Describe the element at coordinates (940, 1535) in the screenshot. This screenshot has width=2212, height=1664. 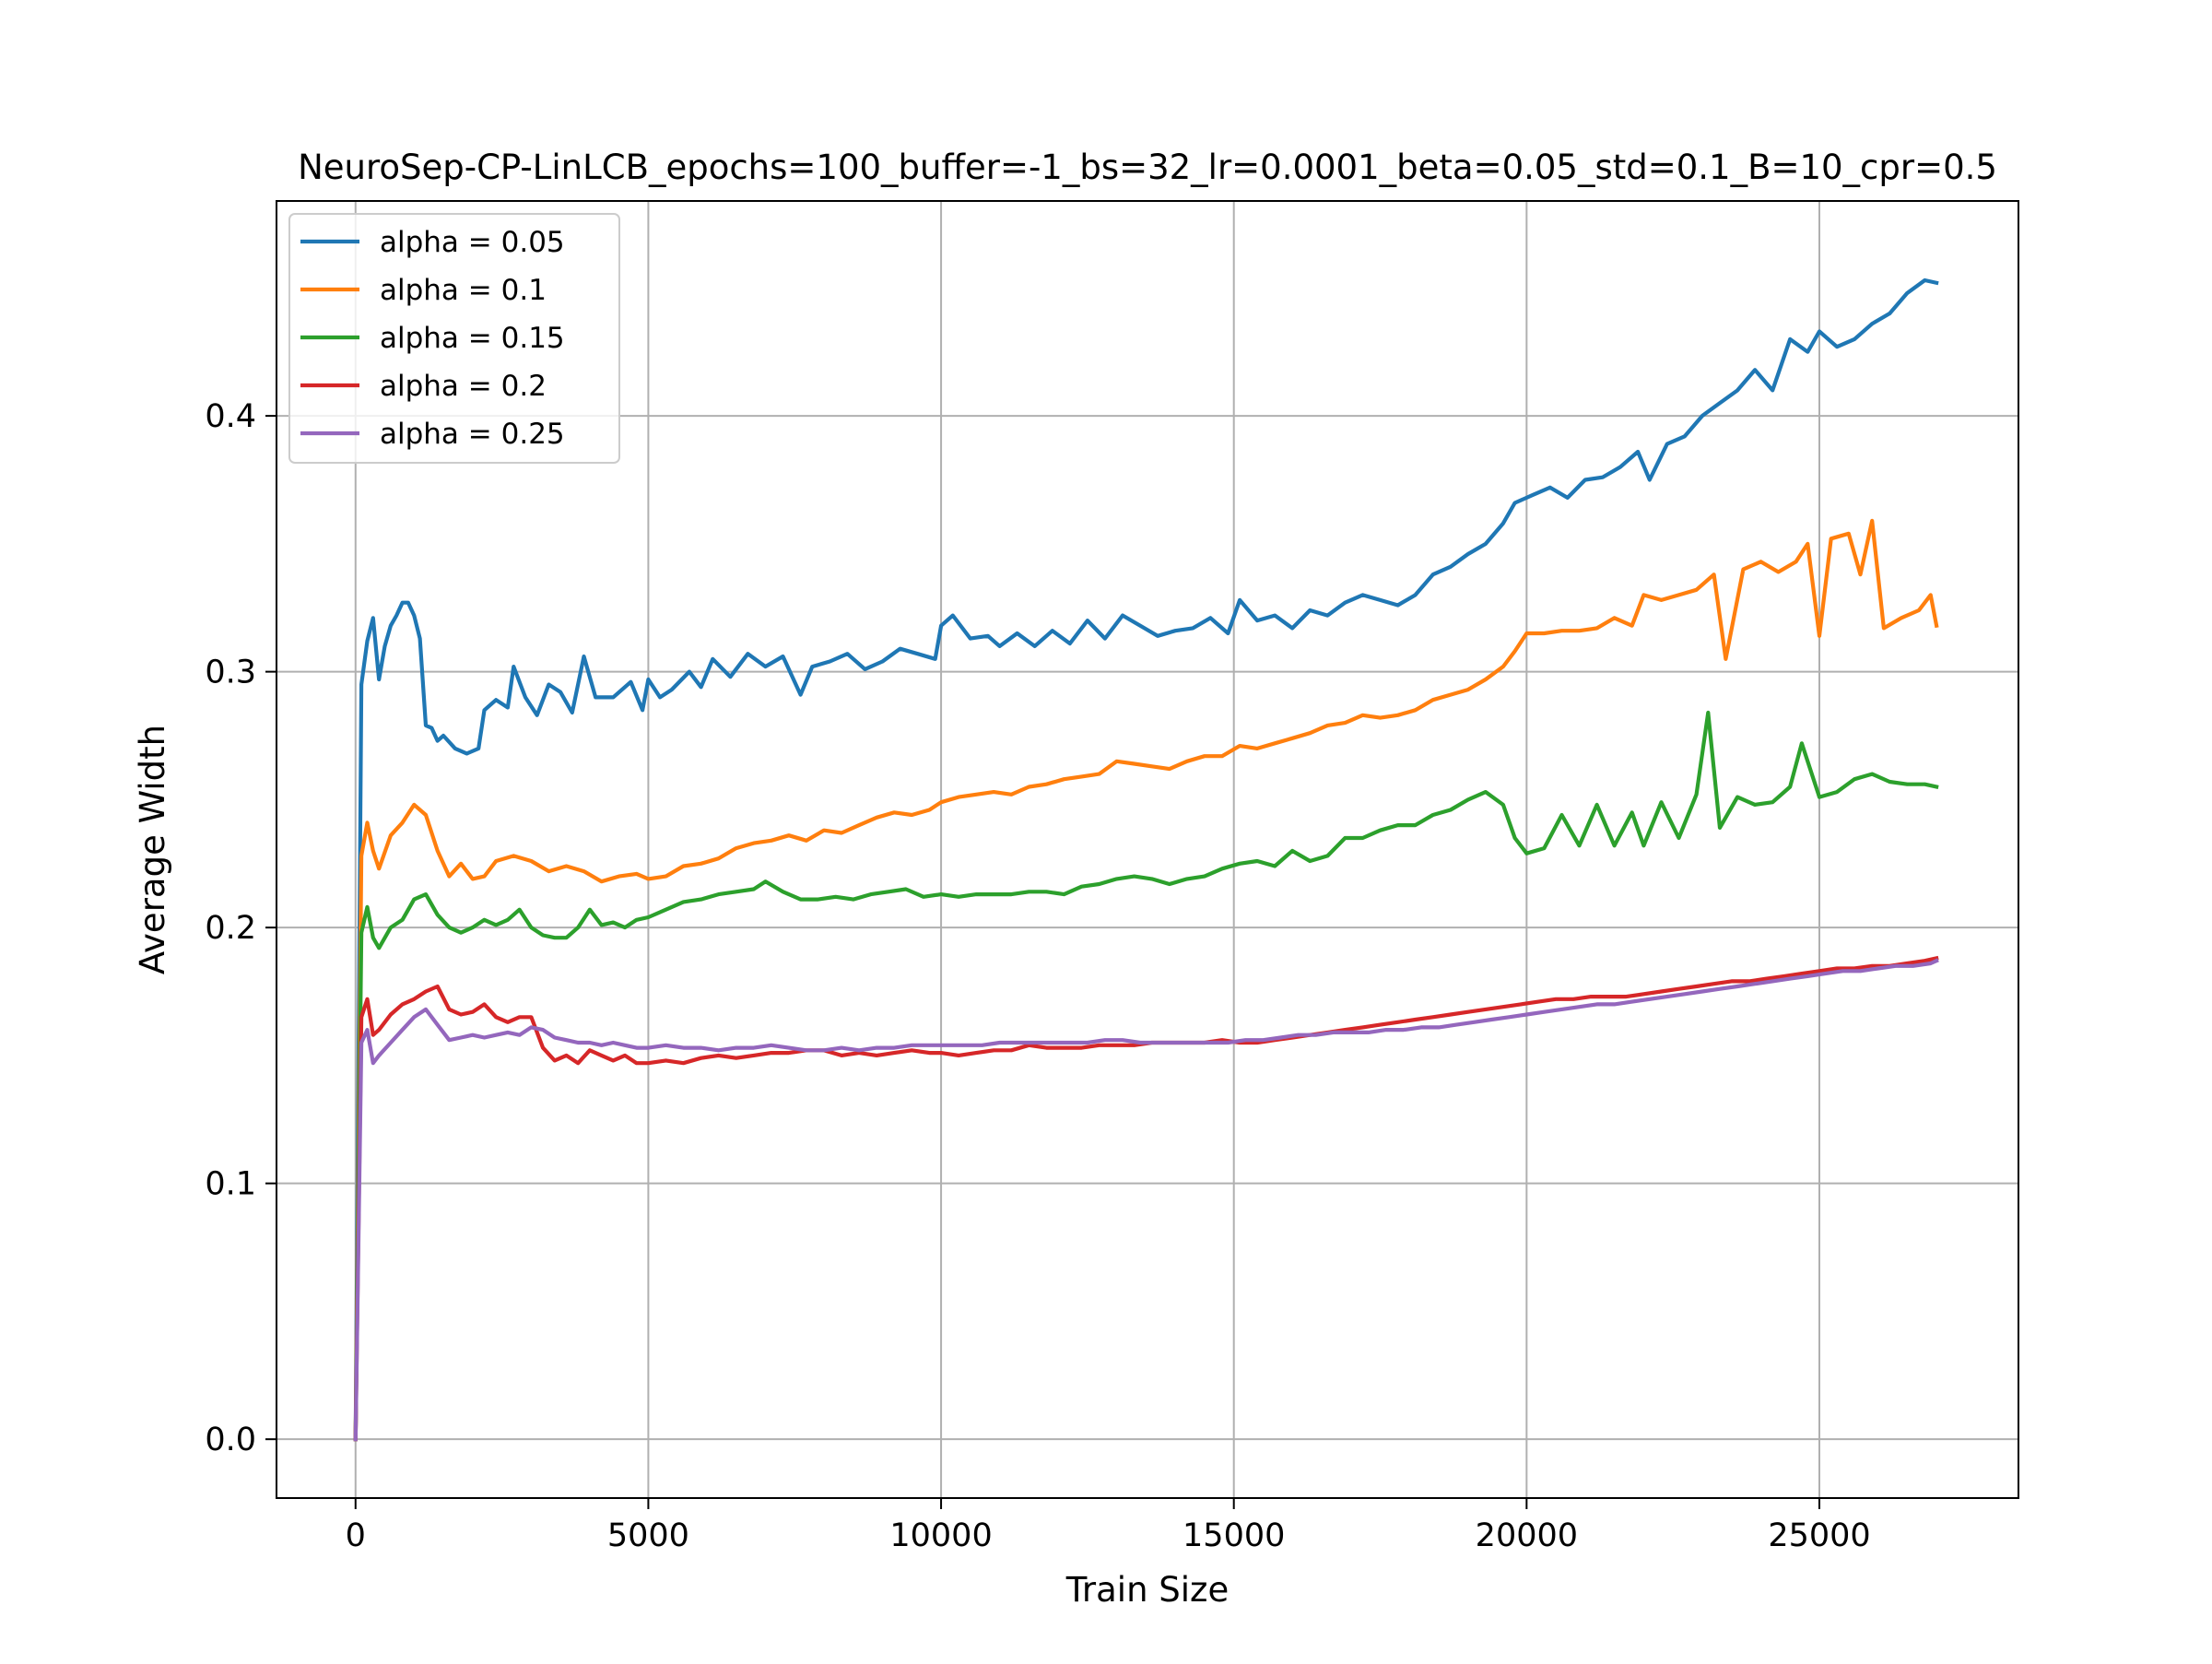
I see `x-tick-label: 10000` at that location.